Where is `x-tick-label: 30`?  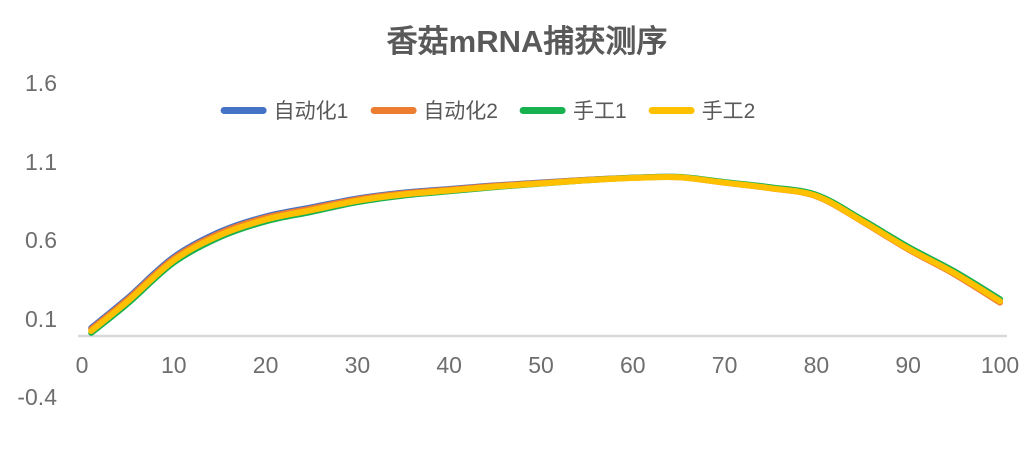 x-tick-label: 30 is located at coordinates (357, 365).